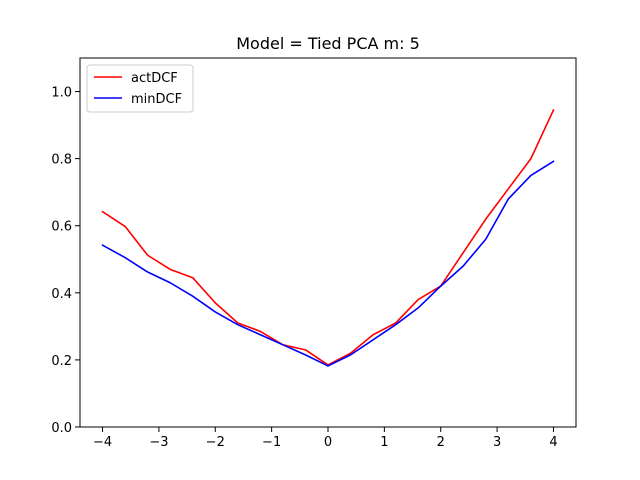  Describe the element at coordinates (61, 93) in the screenshot. I see `y-tick-label: 1.0` at that location.